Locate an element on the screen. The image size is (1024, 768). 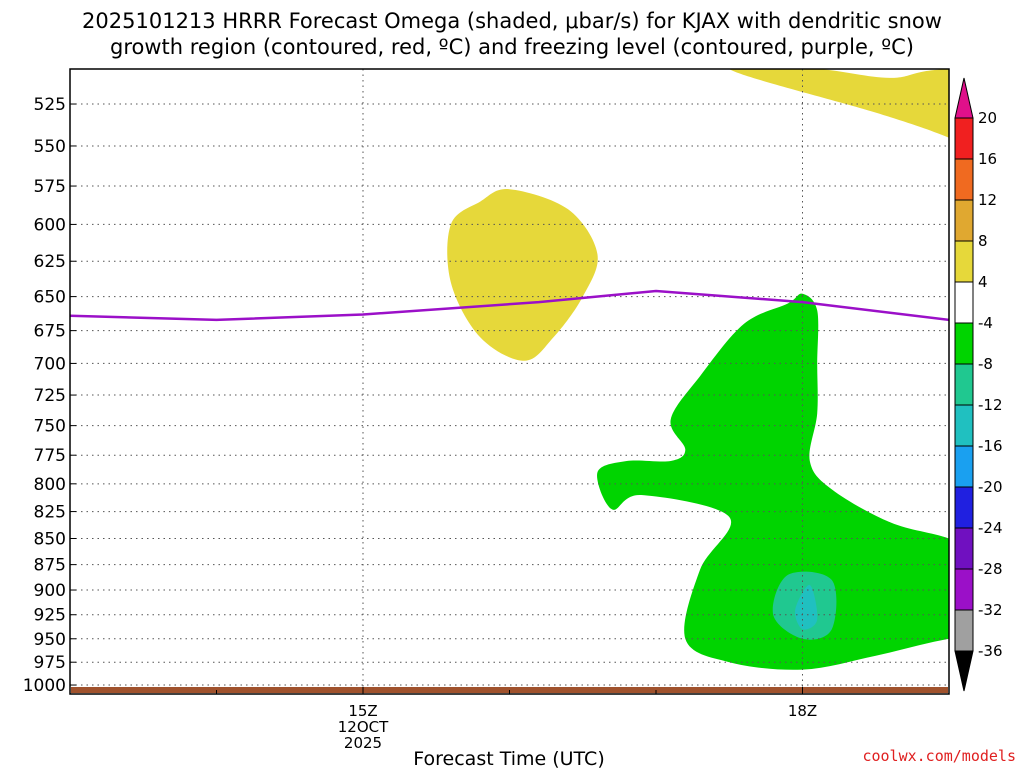
colorbar: 20 16 12 8 4 -4 -8 -12 -16 -20 -24 -28 -32 -36 is located at coordinates (978, 384).